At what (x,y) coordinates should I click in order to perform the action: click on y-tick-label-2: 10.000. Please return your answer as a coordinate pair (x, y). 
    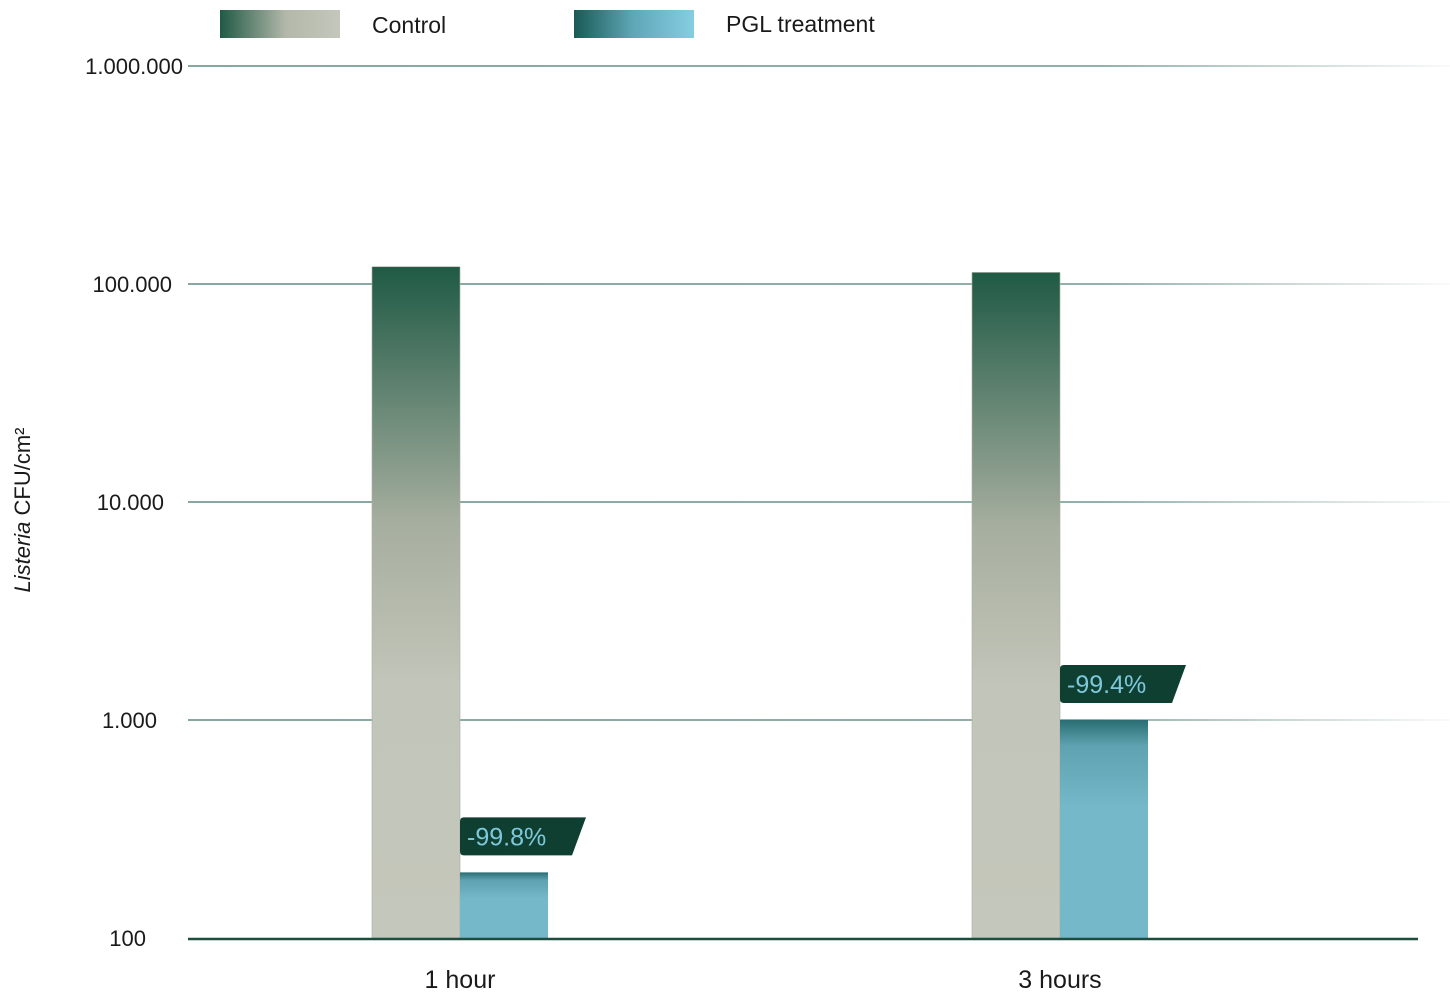
    Looking at the image, I should click on (130, 502).